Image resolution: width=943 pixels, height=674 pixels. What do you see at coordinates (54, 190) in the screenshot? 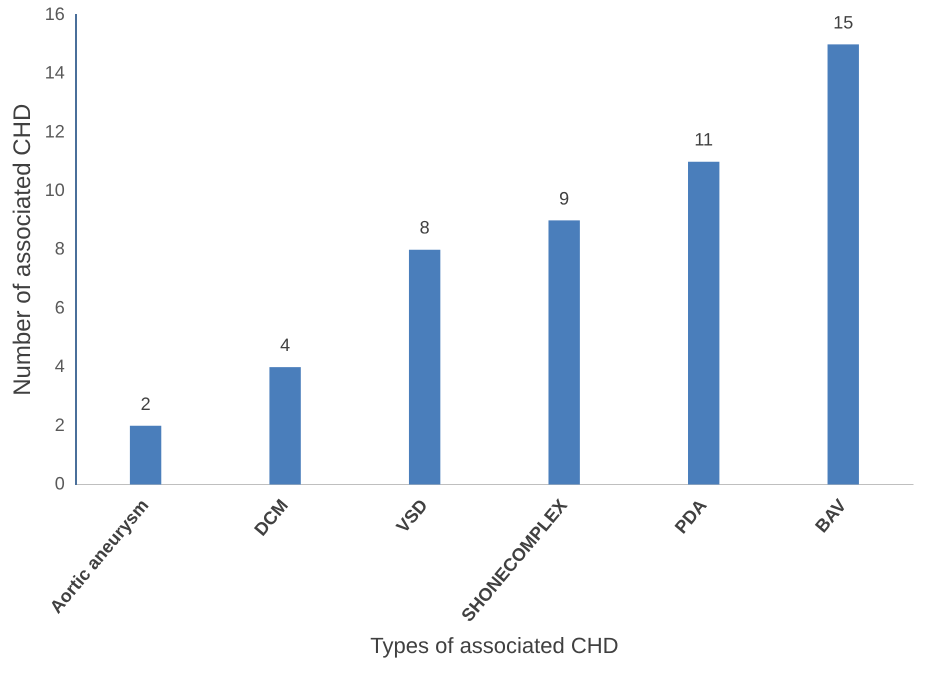
I see `y-tick-label: 10` at bounding box center [54, 190].